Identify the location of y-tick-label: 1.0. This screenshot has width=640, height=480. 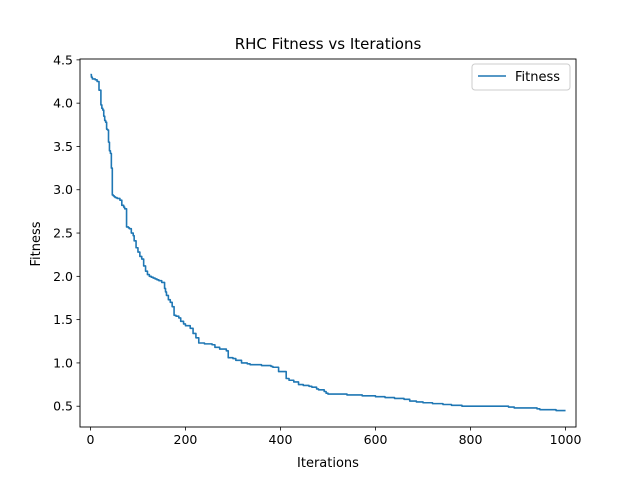
(63, 362).